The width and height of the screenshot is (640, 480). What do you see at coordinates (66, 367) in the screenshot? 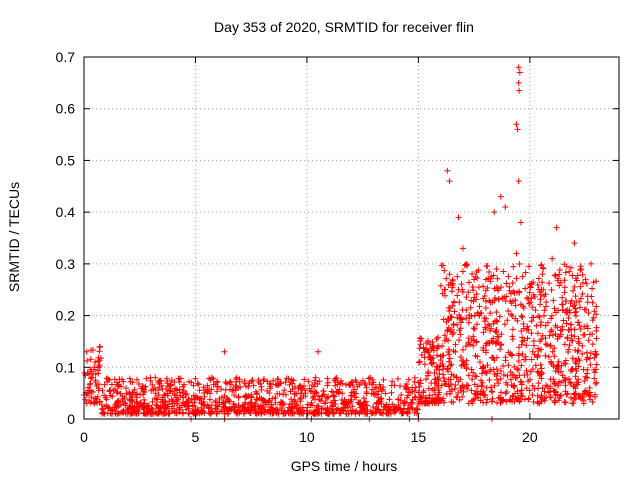
I see `y-tick-label: 0.1` at bounding box center [66, 367].